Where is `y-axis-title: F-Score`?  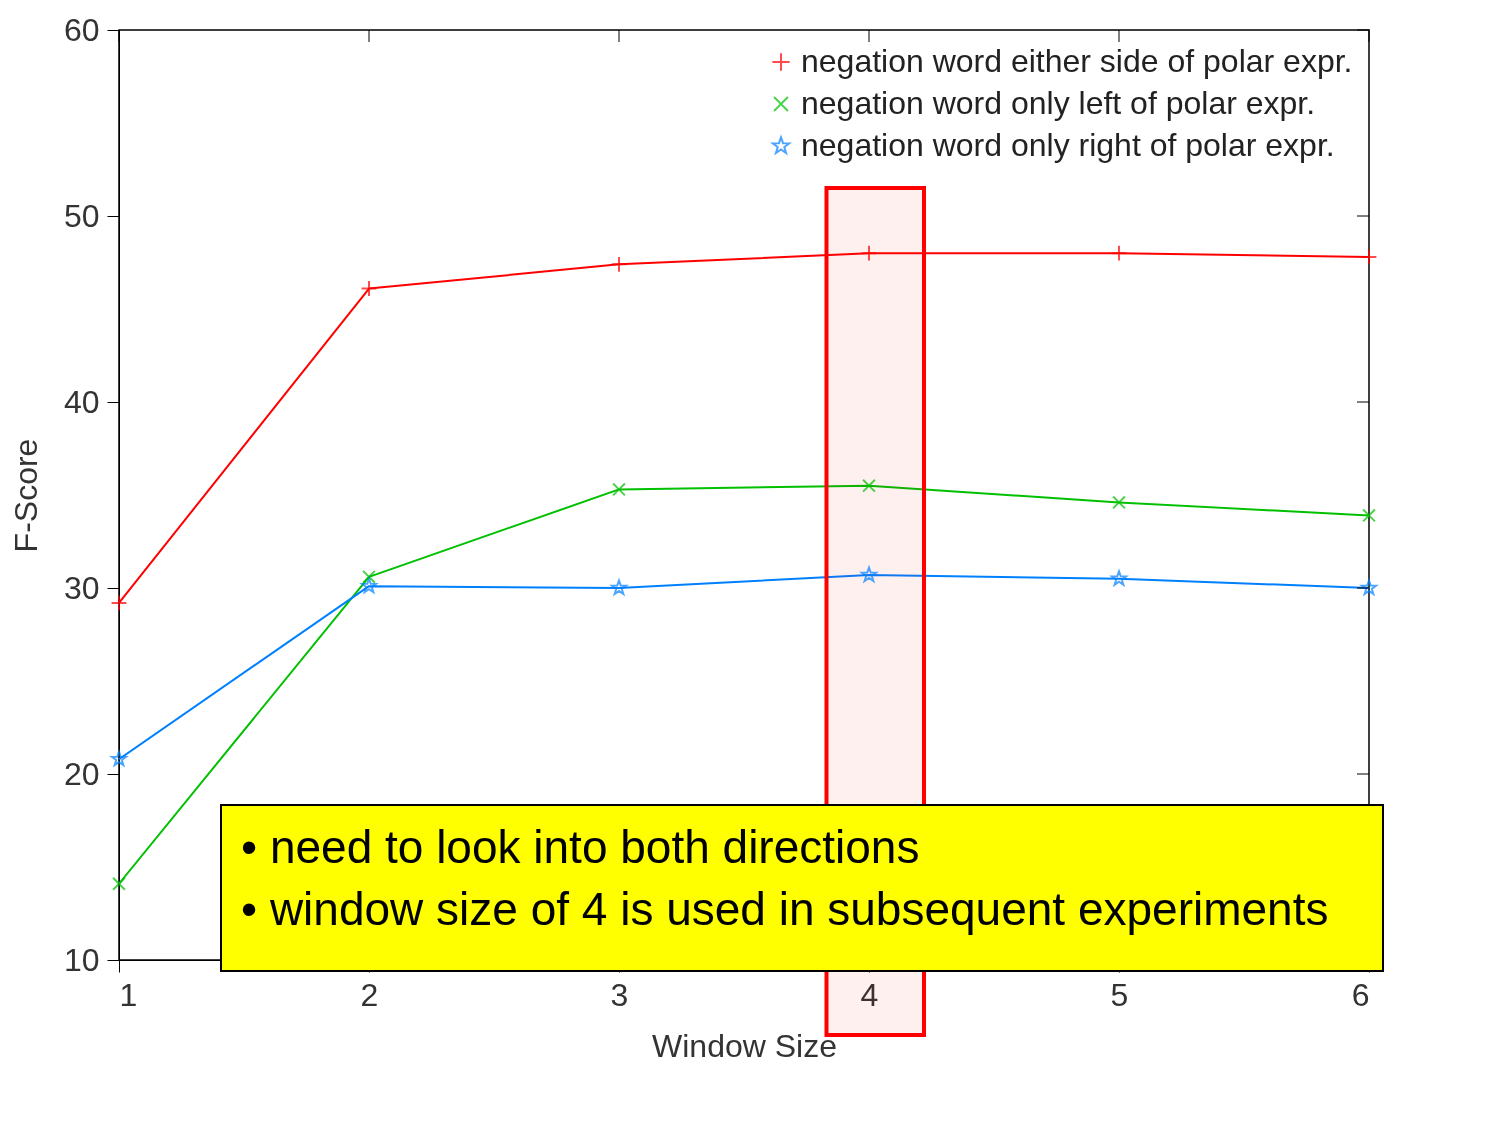
y-axis-title: F-Score is located at coordinates (25, 495).